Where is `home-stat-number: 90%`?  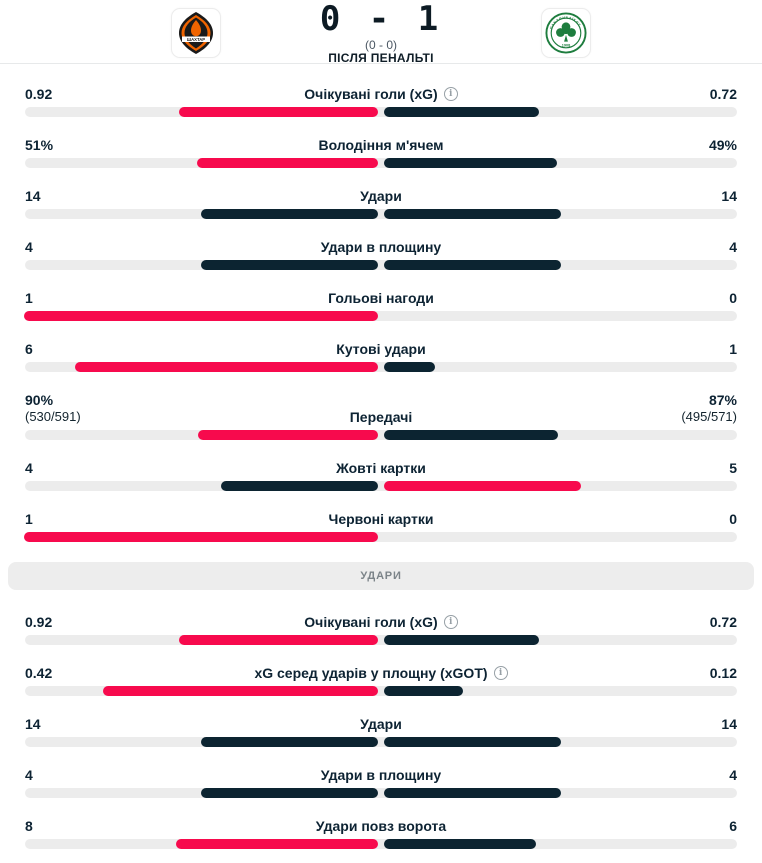 home-stat-number: 90% is located at coordinates (39, 400).